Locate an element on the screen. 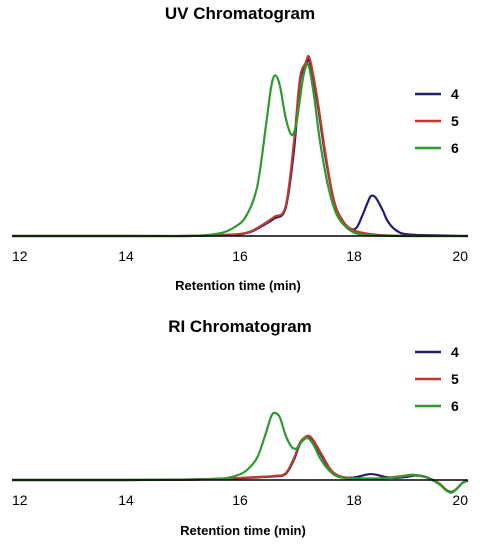 Image resolution: width=481 pixels, height=550 pixels. uv-legend-label-5: 5 is located at coordinates (455, 121).